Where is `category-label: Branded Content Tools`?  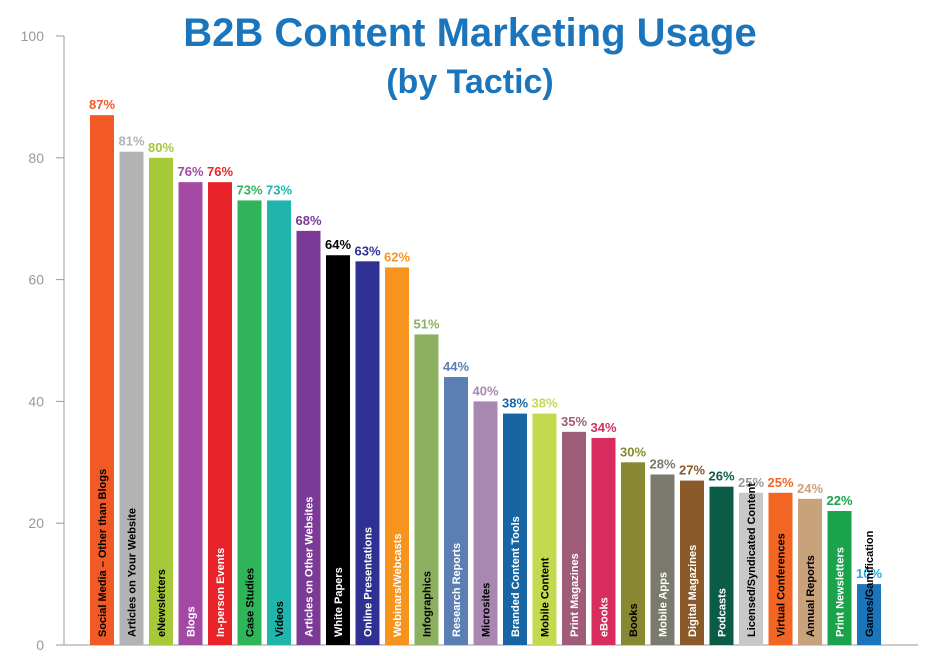
category-label: Branded Content Tools is located at coordinates (516, 576).